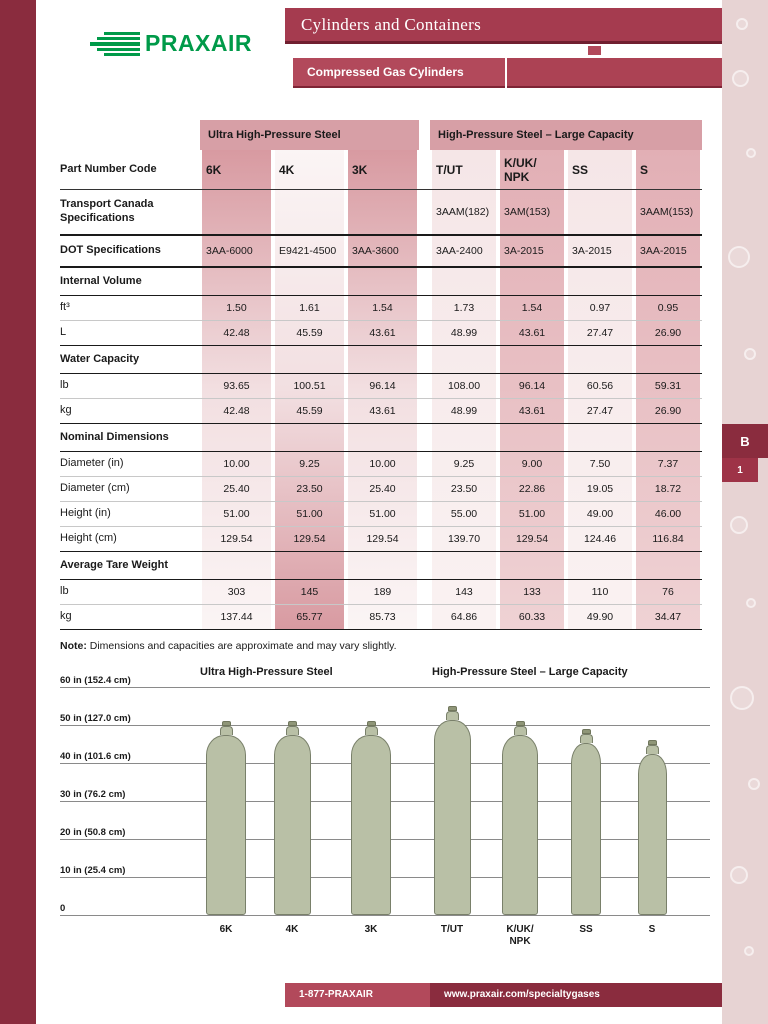  What do you see at coordinates (309, 489) in the screenshot?
I see `table-cell: 23.50` at bounding box center [309, 489].